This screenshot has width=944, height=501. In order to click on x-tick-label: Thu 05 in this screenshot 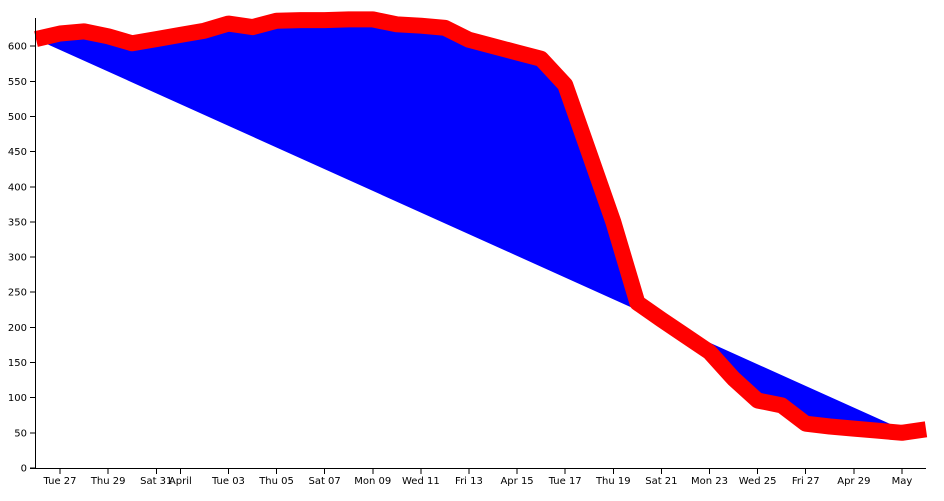, I will do `click(276, 481)`.